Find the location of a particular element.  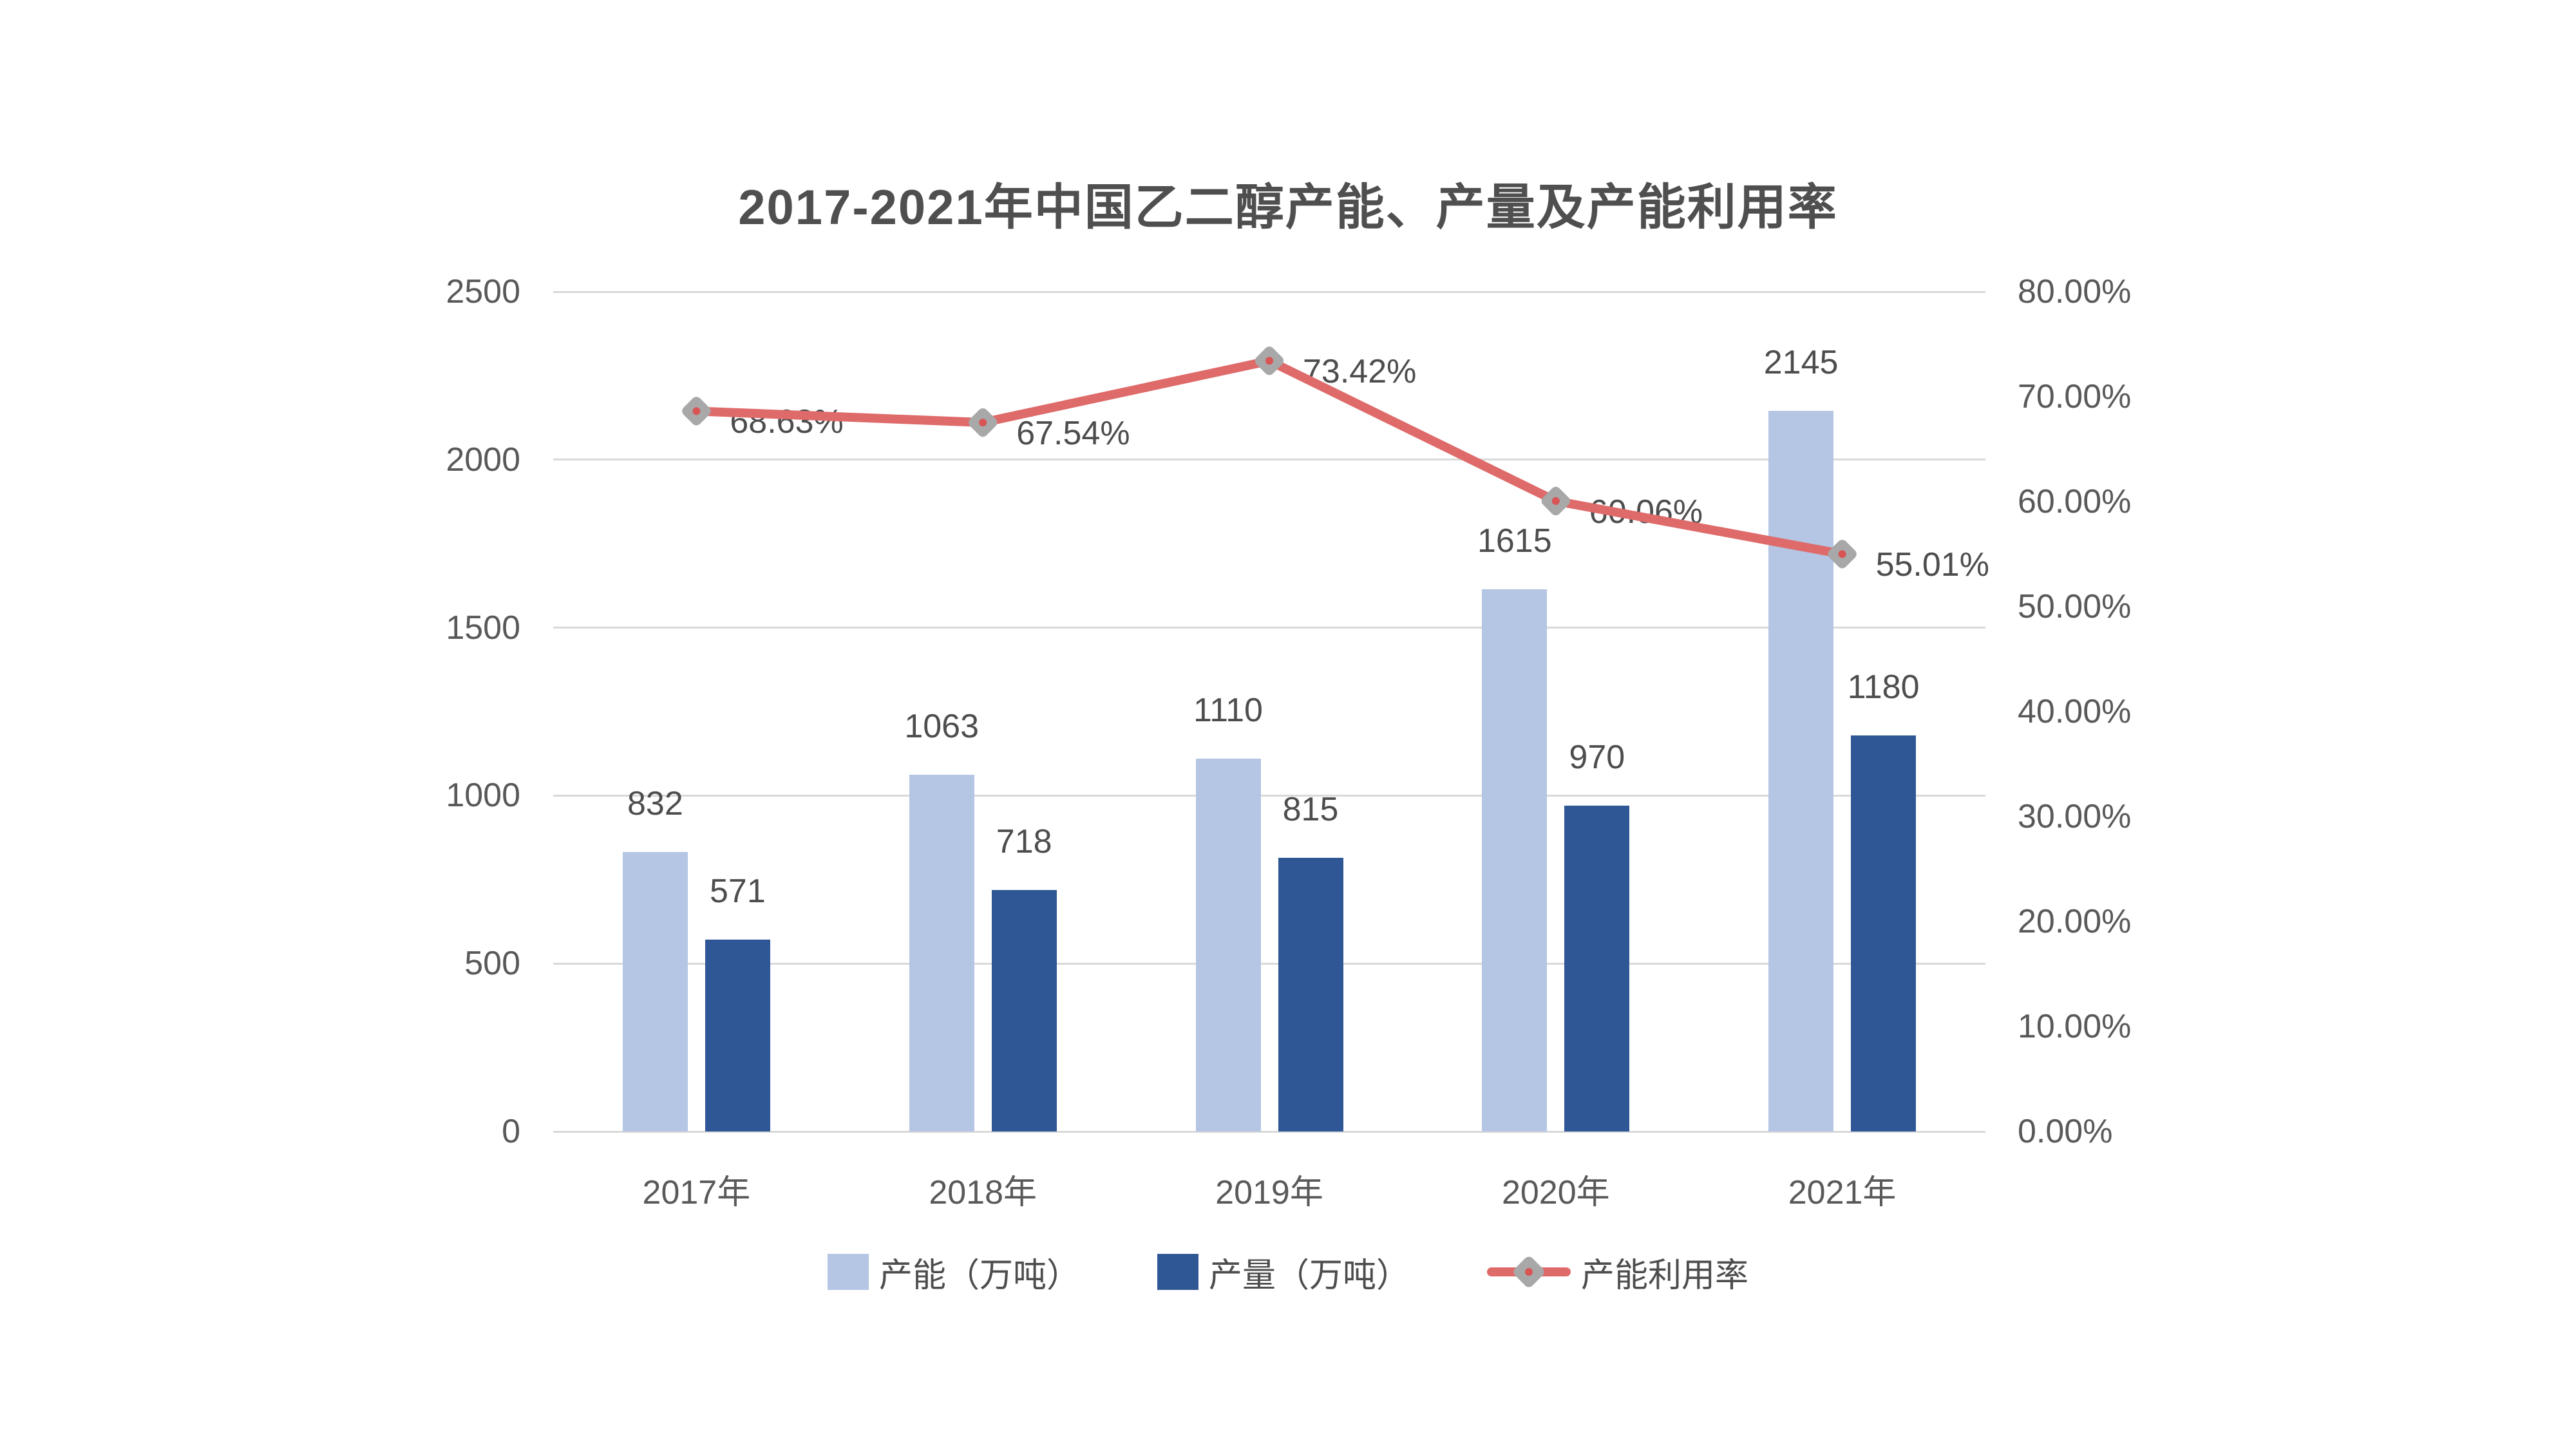

y-axis-tick-left: 1500 is located at coordinates (483, 628).